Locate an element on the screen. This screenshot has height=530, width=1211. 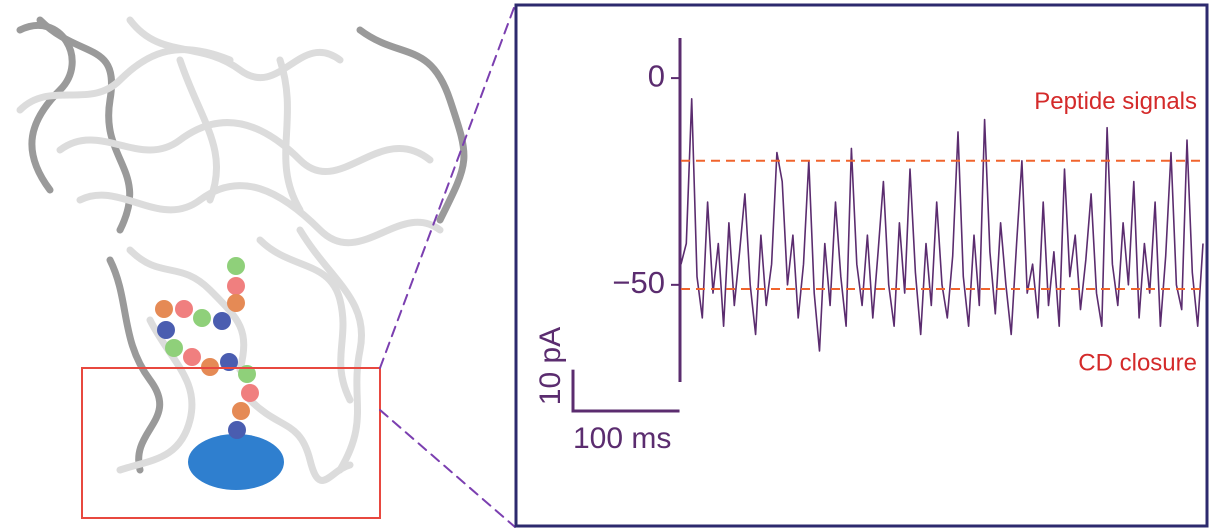
zoom-box is located at coordinates (231, 443).